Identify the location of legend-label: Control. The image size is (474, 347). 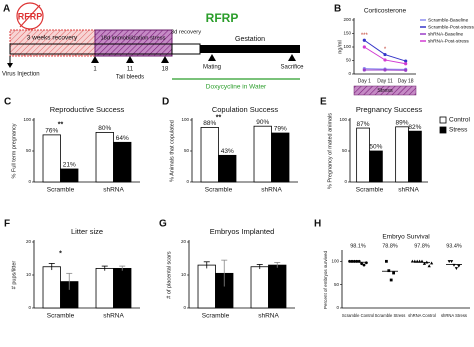
(460, 120).